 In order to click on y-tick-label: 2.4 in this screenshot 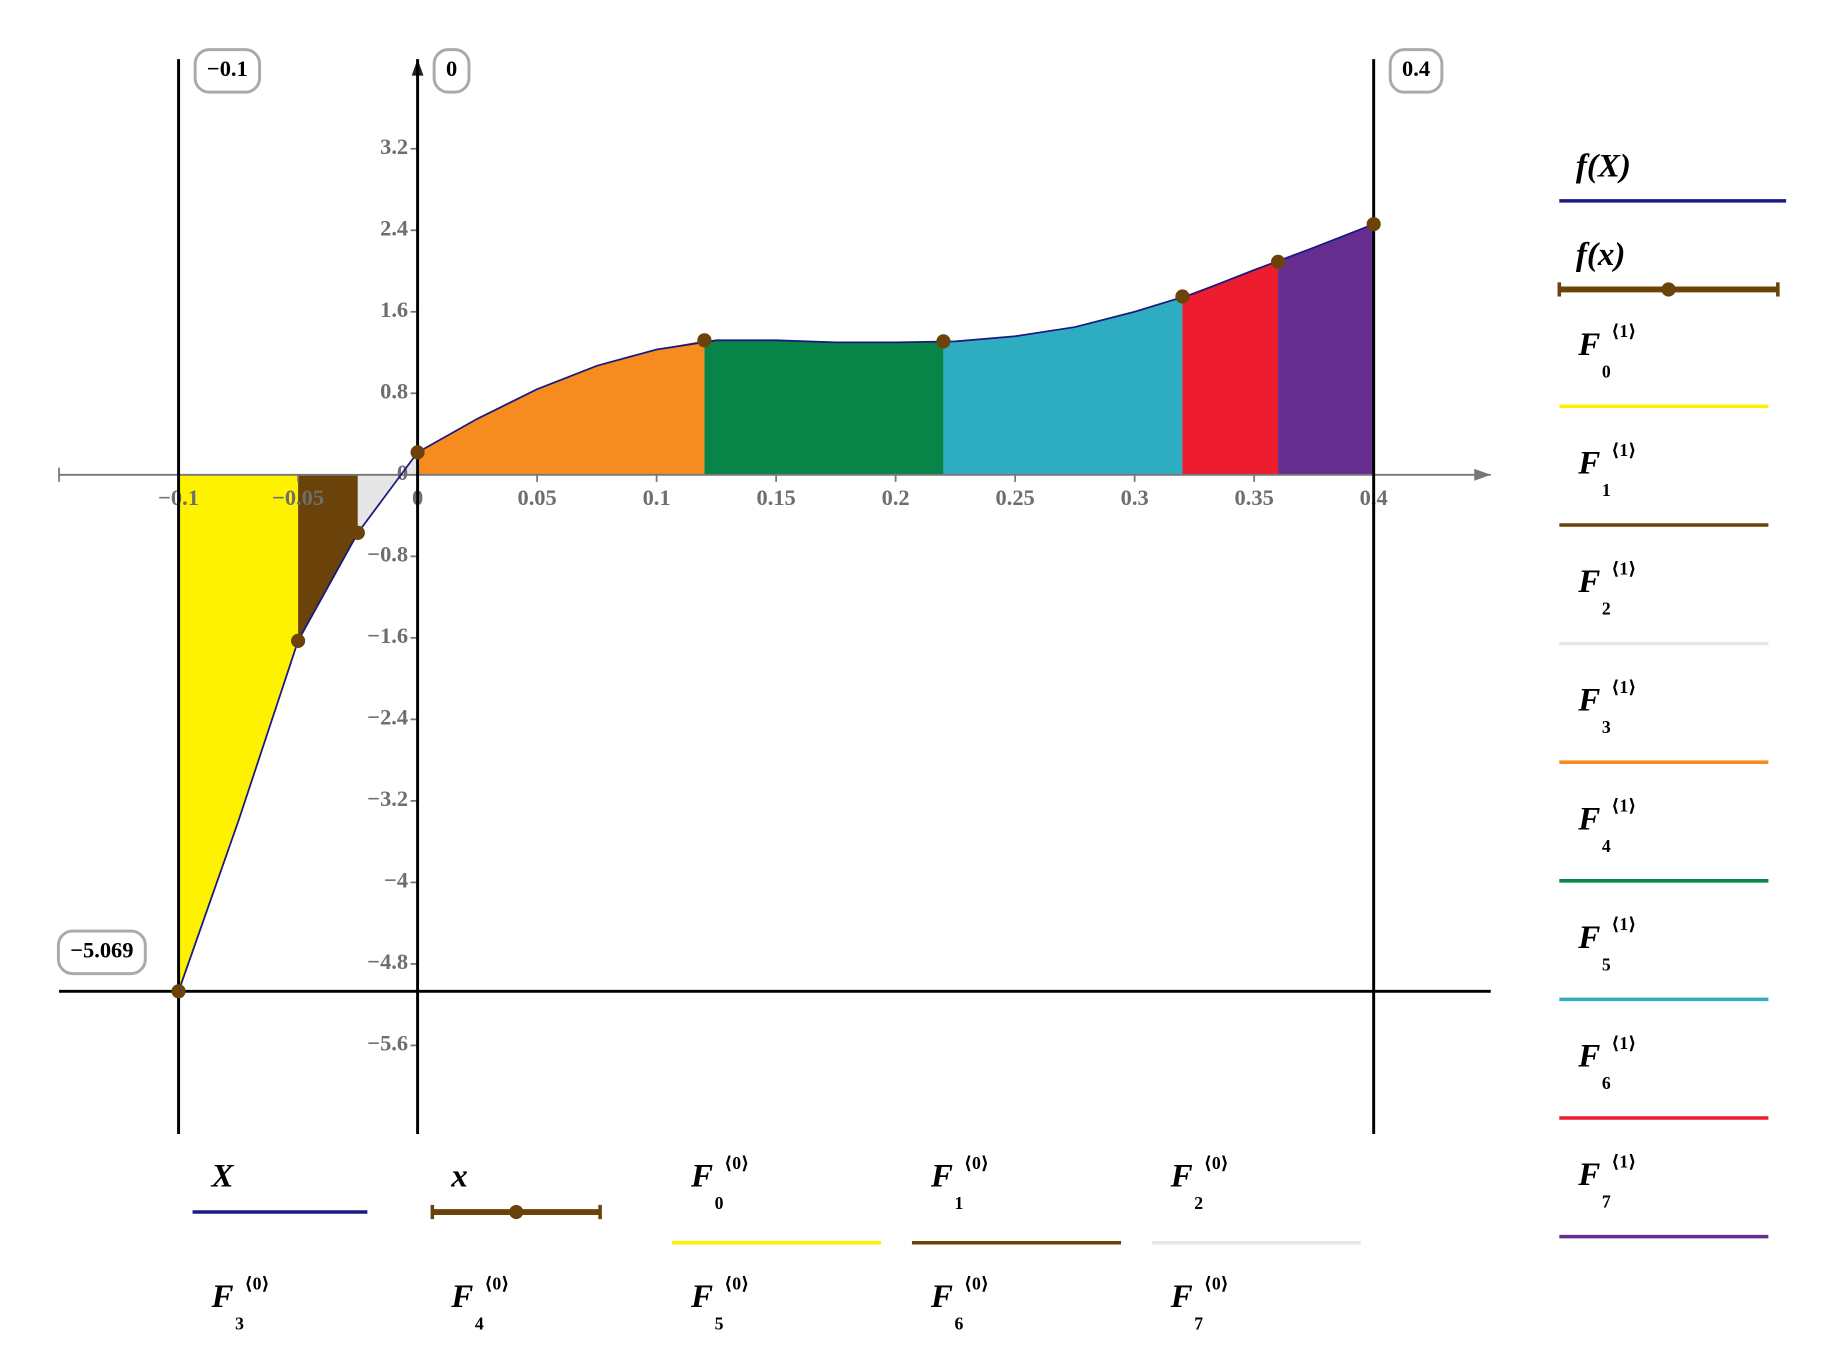, I will do `click(394, 227)`.